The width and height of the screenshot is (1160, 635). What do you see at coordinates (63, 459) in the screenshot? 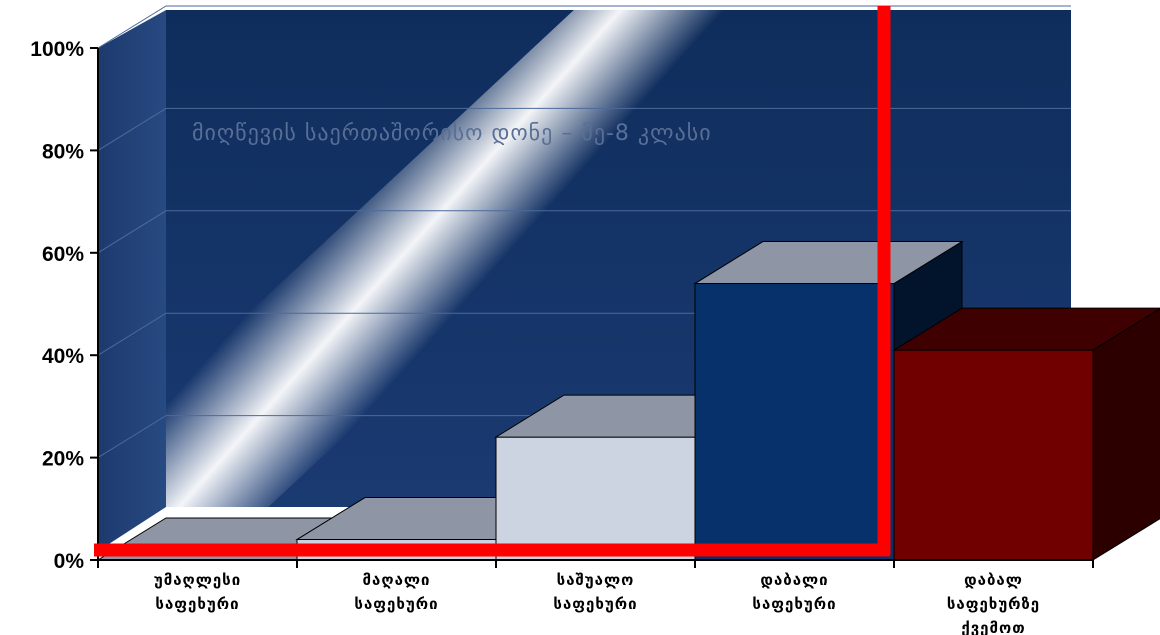
I see `y-tick-label: 20%` at bounding box center [63, 459].